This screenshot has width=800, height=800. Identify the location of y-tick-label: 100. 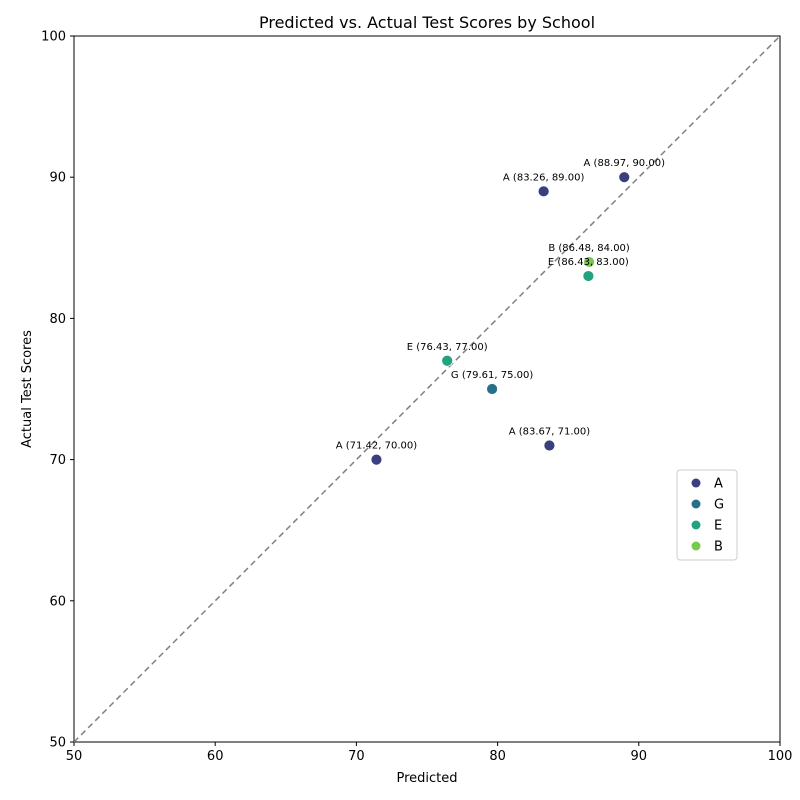
(53, 37).